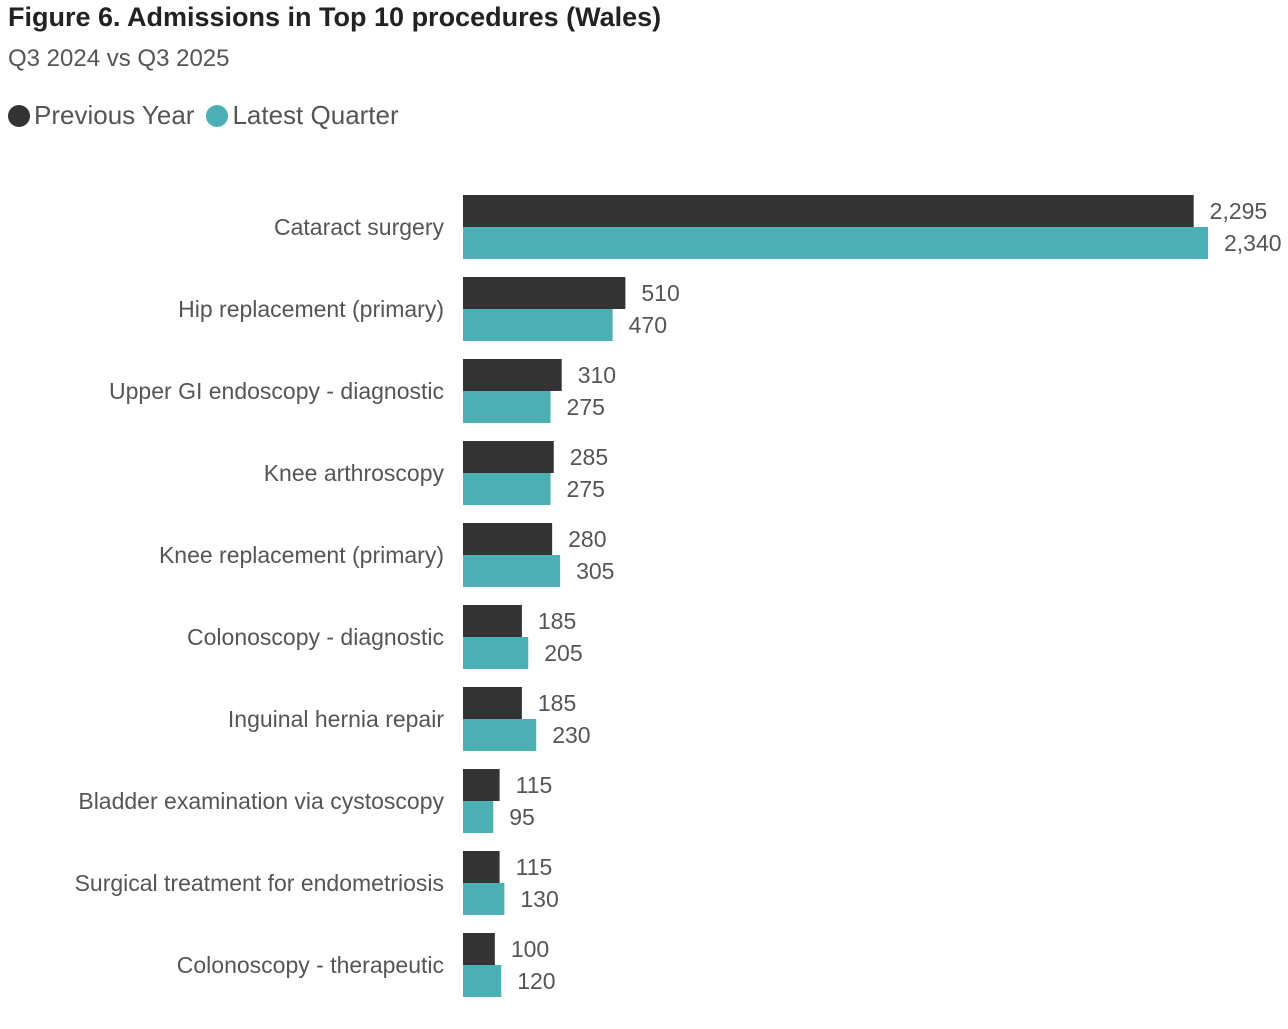 Image resolution: width=1288 pixels, height=1029 pixels. What do you see at coordinates (119, 58) in the screenshot?
I see `chart-subtitle: Q3 2024 vs Q3 2025` at bounding box center [119, 58].